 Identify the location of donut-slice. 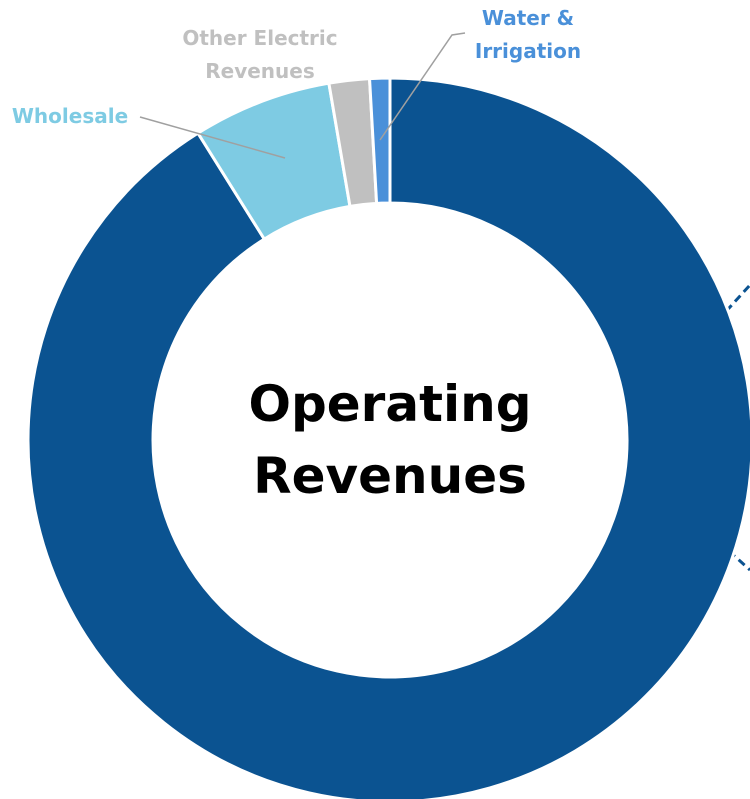
(379, 140).